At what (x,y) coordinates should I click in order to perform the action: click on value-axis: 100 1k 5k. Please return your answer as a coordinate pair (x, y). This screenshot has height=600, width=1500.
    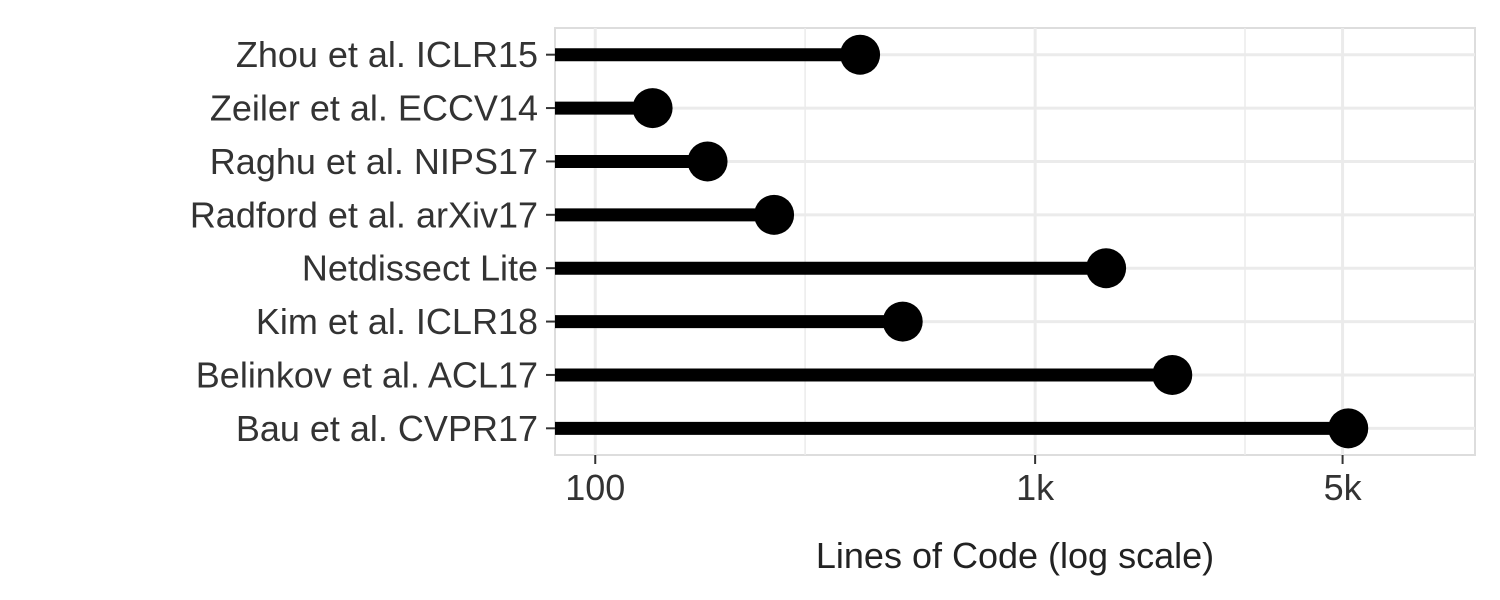
    Looking at the image, I should click on (964, 481).